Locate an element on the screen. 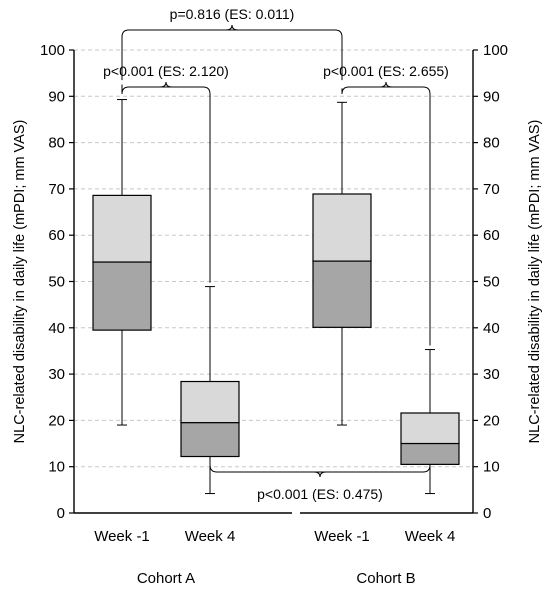 The image size is (550, 593). y-tick-label-left: 80 is located at coordinates (56, 143).